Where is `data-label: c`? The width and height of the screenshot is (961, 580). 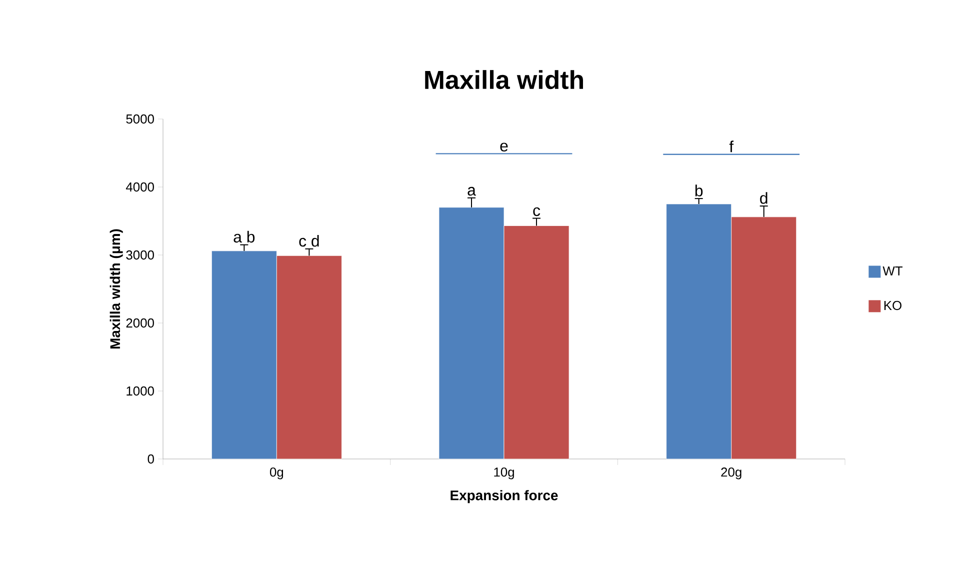 data-label: c is located at coordinates (536, 211).